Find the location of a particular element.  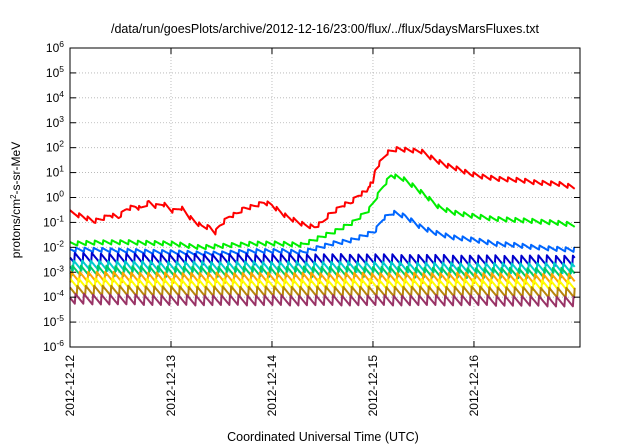

y-tick-label: 10³ is located at coordinates (55, 122).